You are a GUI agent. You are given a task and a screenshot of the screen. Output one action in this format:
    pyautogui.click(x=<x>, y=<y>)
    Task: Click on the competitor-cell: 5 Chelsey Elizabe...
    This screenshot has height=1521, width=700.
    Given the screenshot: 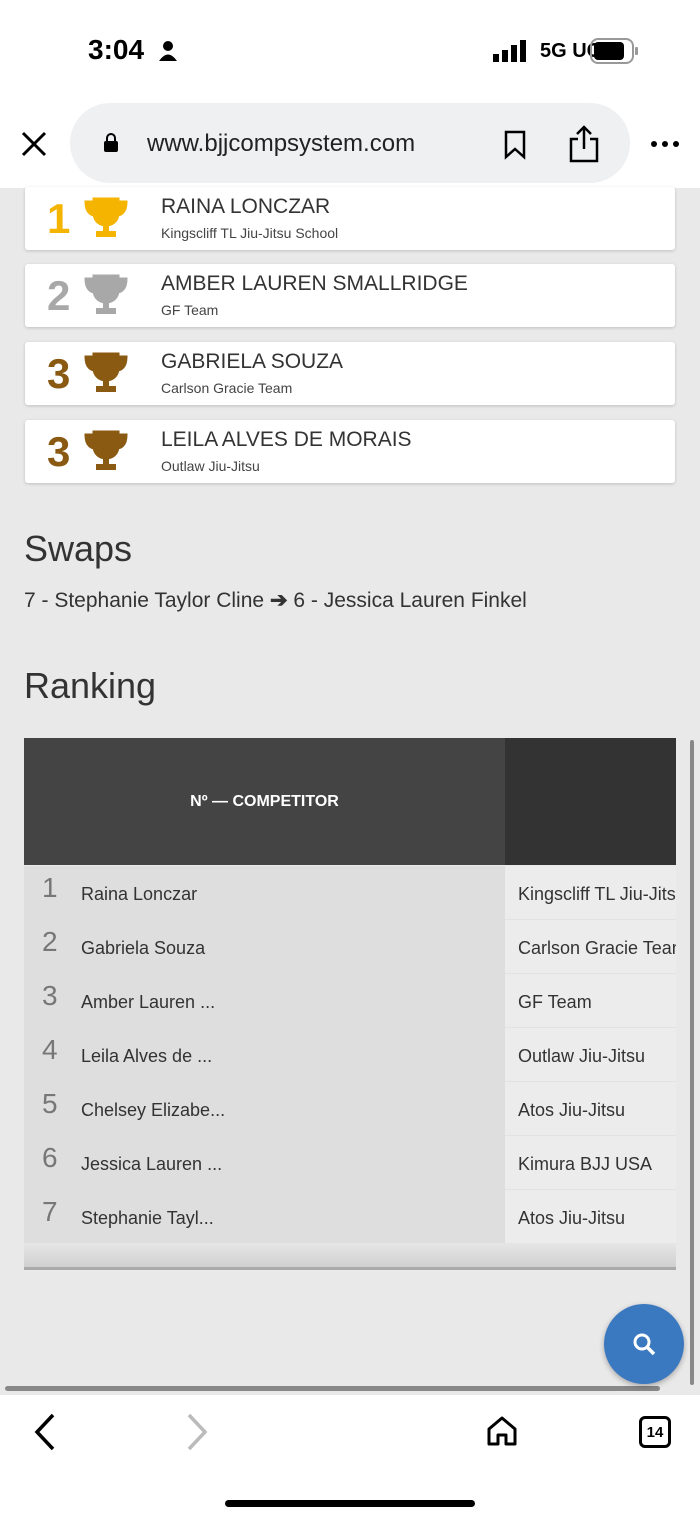 What is the action you would take?
    pyautogui.click(x=264, y=1109)
    